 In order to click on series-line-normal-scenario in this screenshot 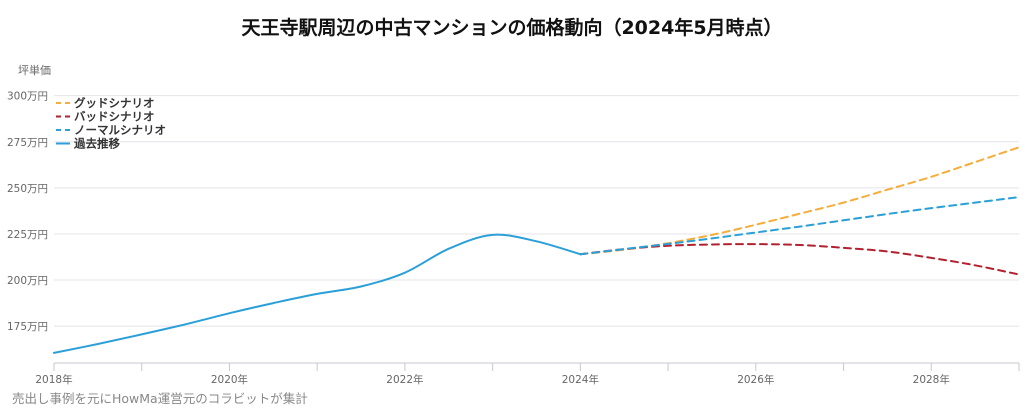, I will do `click(799, 226)`.